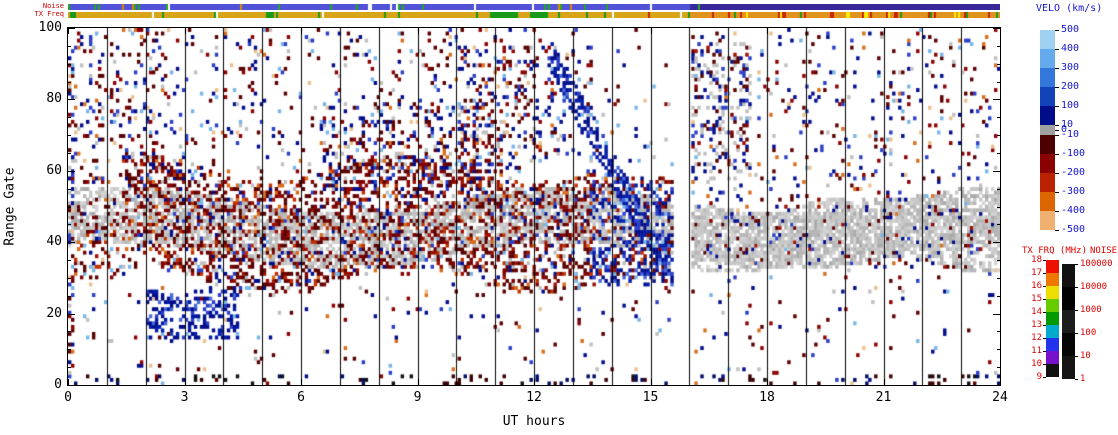 The image size is (1118, 435). I want to click on txfrq-colorbar-title: TX FRQ (MHz), so click(1055, 251).